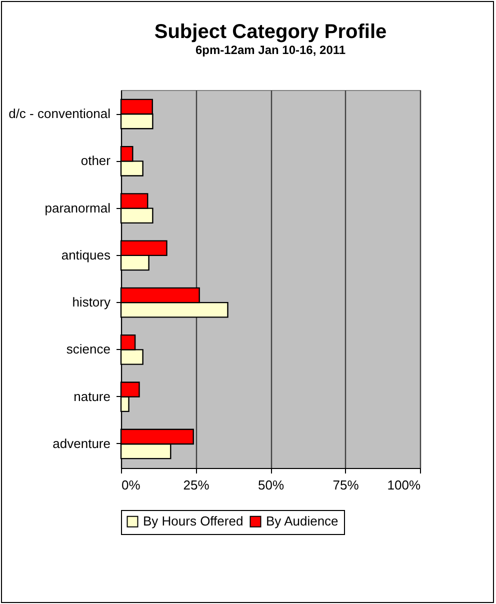 The image size is (496, 604). Describe the element at coordinates (193, 521) in the screenshot. I see `legend-label: By Hours Offered` at that location.